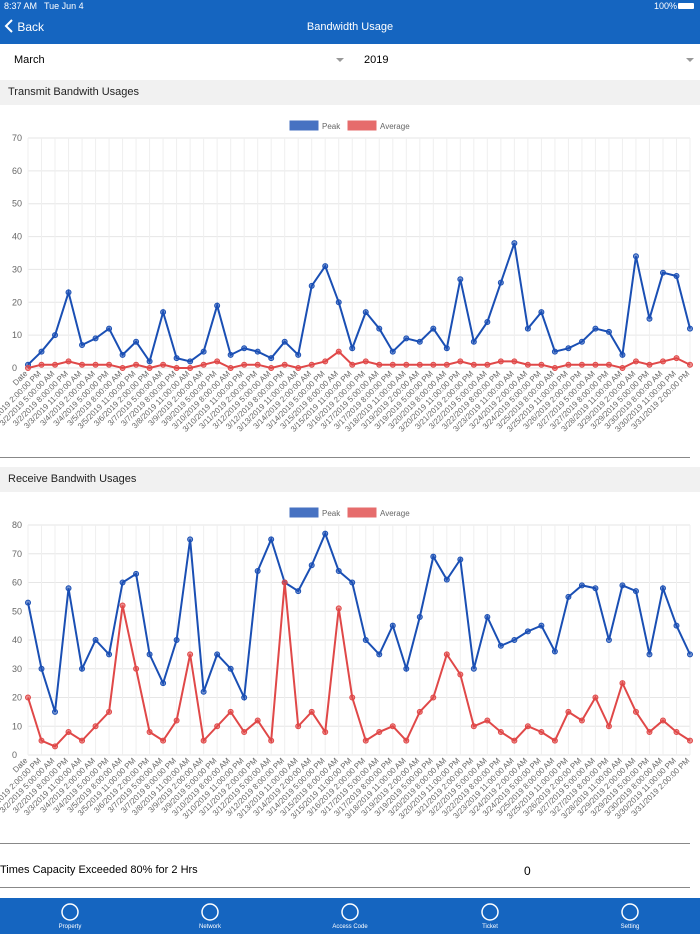  What do you see at coordinates (350, 927) in the screenshot?
I see `tab-label: Access Code` at bounding box center [350, 927].